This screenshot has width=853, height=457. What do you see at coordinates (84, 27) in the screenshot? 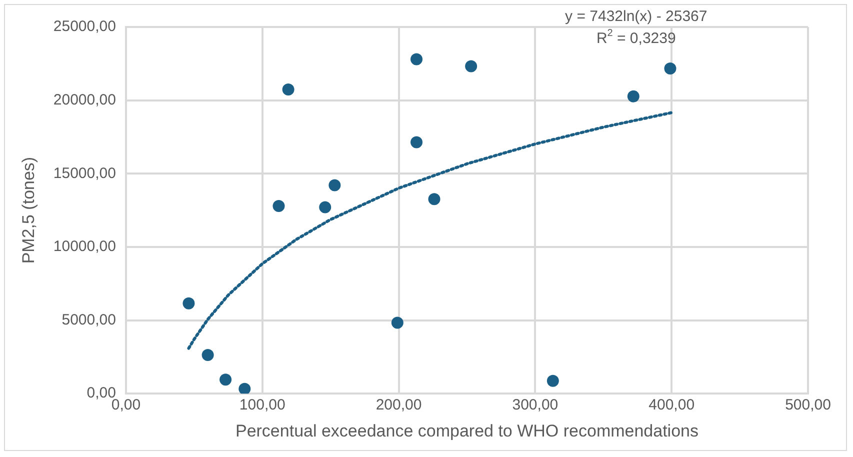
I see `y-tick-label: 25000,00` at bounding box center [84, 27].